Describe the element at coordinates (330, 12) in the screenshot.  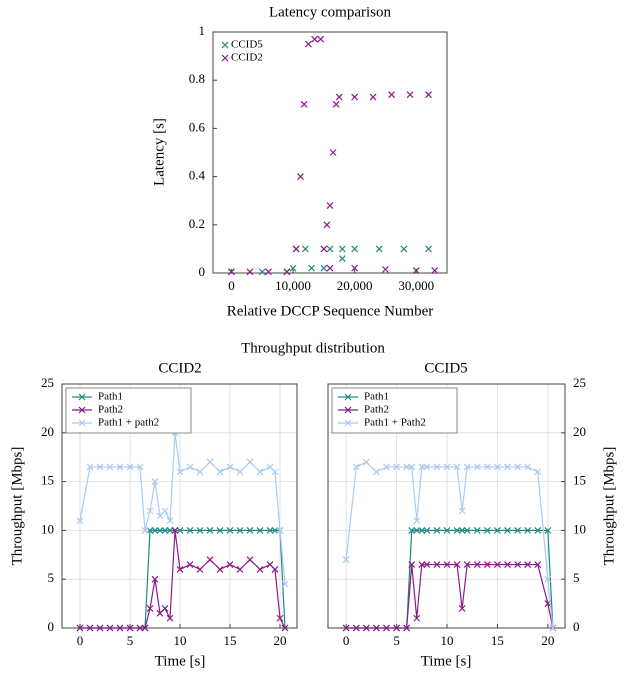
I see `chart-title: Latency comparison` at that location.